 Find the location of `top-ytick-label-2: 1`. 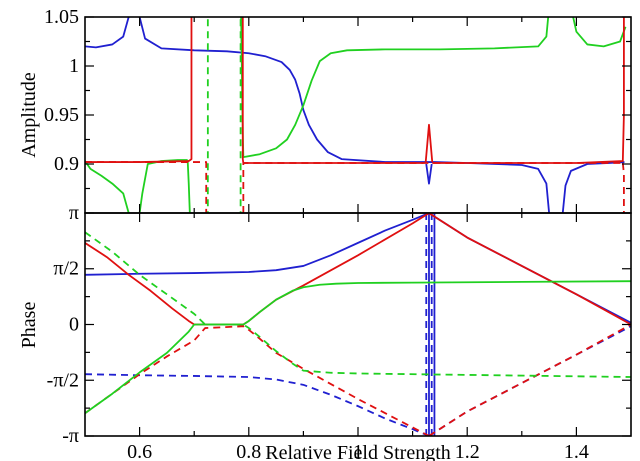

top-ytick-label-2: 1 is located at coordinates (74, 66).